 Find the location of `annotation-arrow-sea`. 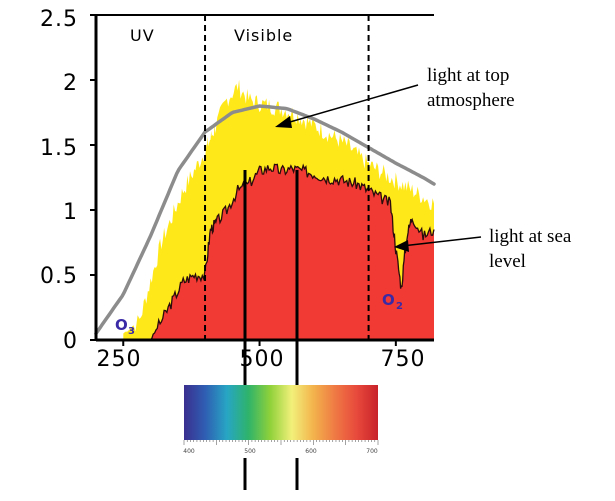

annotation-arrow-sea is located at coordinates (438, 244).